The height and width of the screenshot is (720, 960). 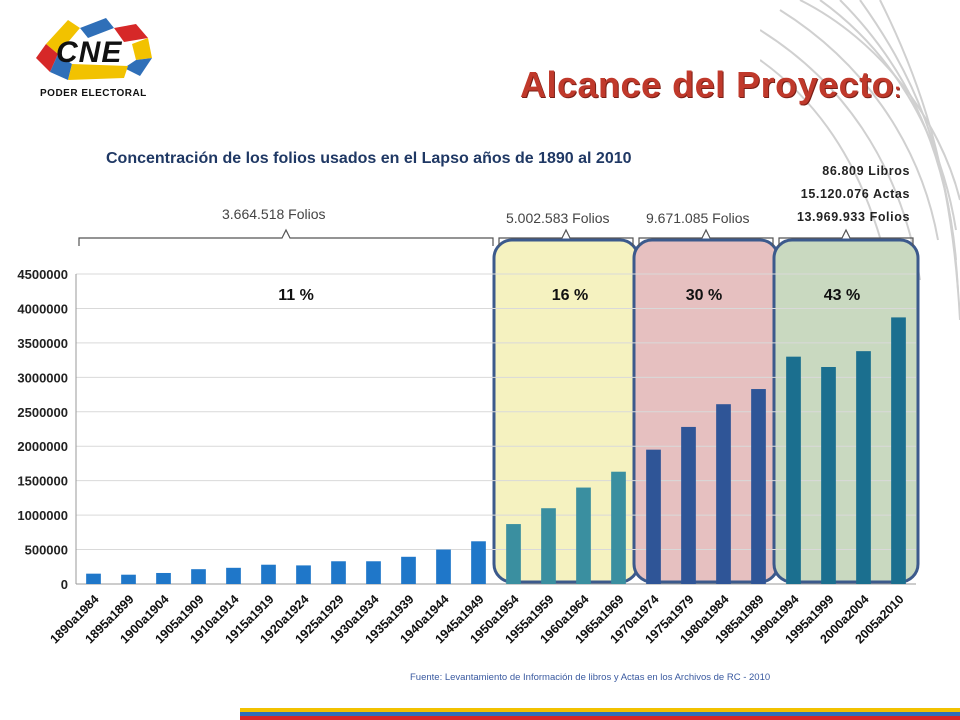 I want to click on logo-mark-icon, so click(x=94, y=59).